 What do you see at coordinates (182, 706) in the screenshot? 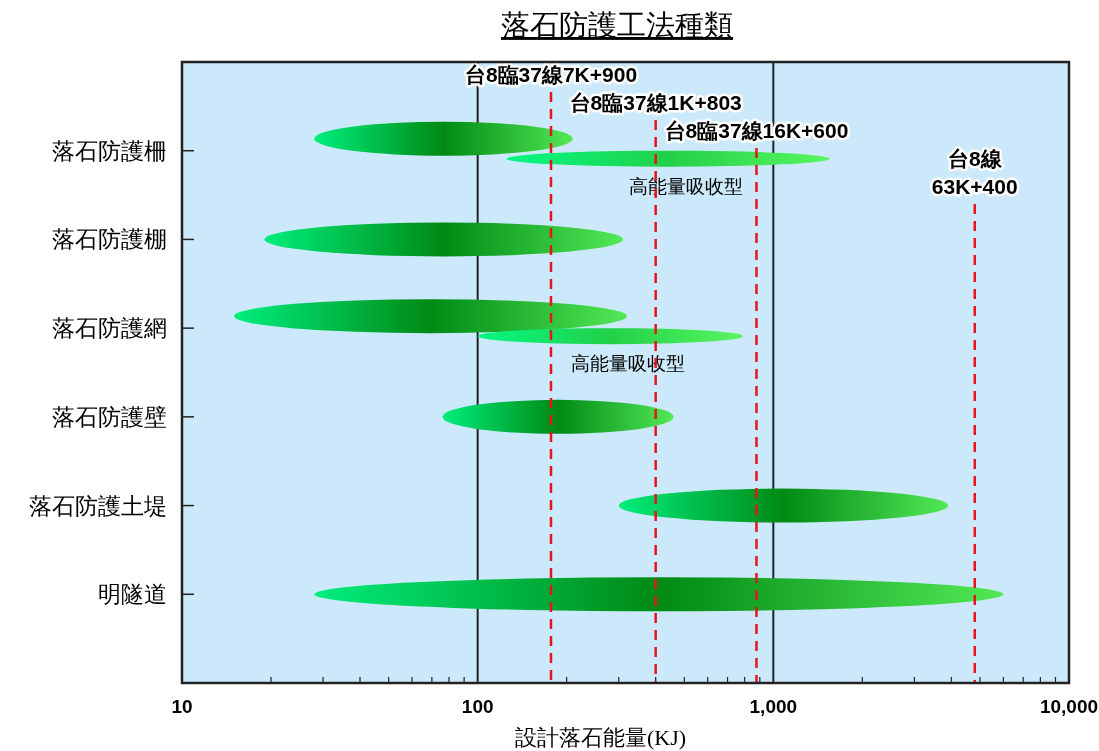
I see `x-tick-label: 10` at bounding box center [182, 706].